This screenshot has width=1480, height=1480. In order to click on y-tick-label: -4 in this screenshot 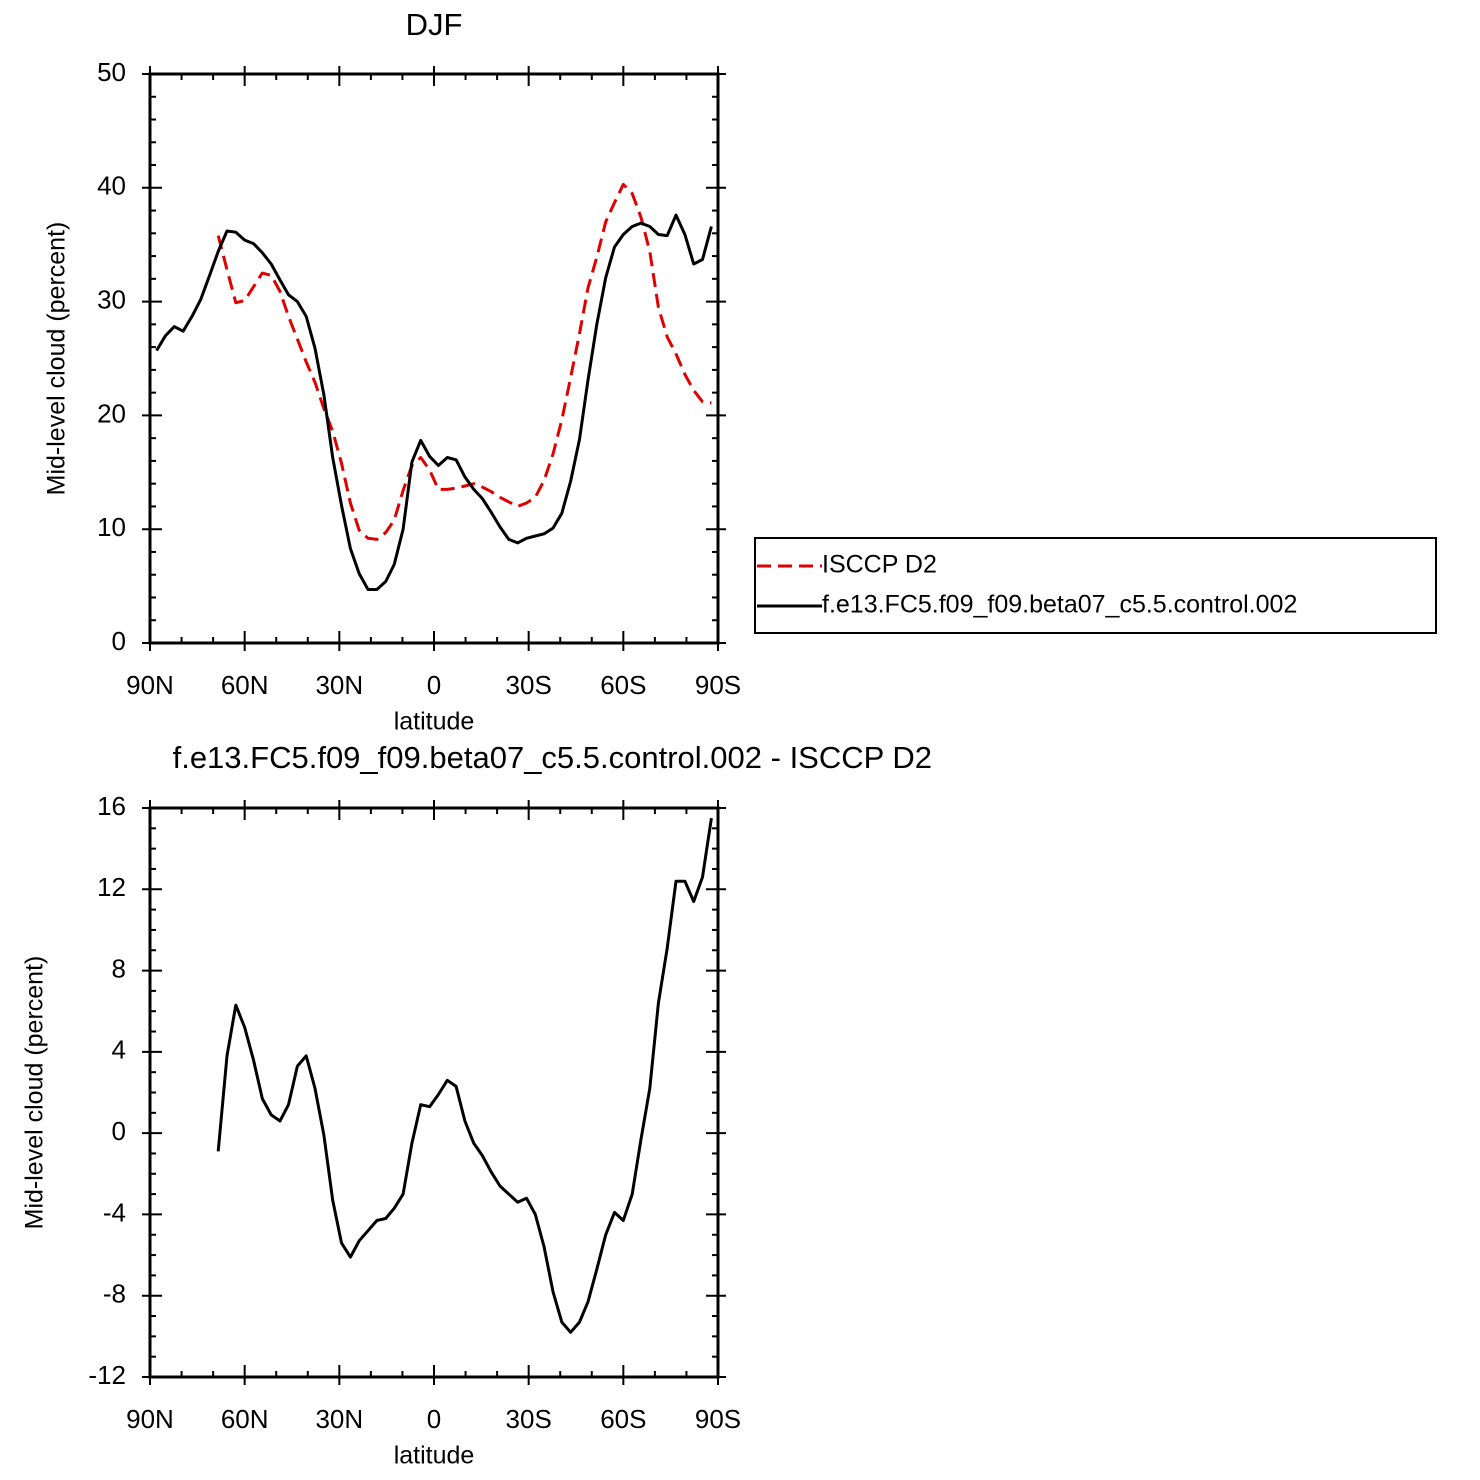, I will do `click(114, 1212)`.